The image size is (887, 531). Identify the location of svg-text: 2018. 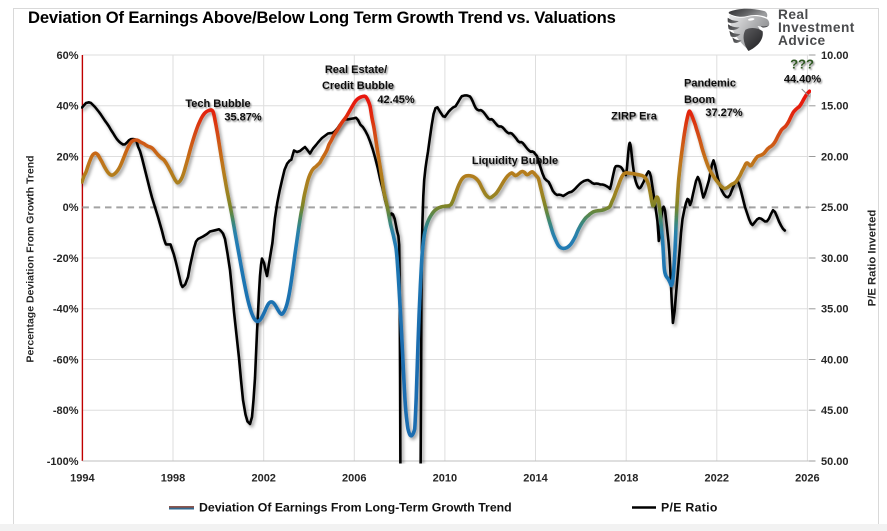
(626, 479).